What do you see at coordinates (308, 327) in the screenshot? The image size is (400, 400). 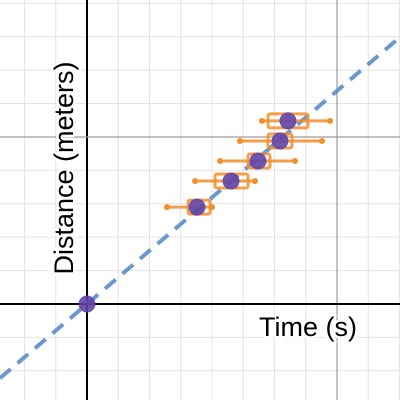 I see `x-axis-label: Time (s)` at bounding box center [308, 327].